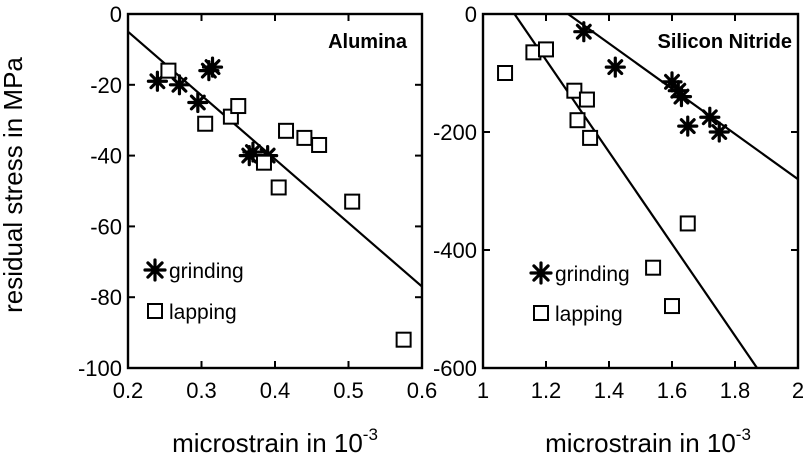 This screenshot has width=810, height=459. Describe the element at coordinates (106, 226) in the screenshot. I see `y-tick-label: -60` at that location.